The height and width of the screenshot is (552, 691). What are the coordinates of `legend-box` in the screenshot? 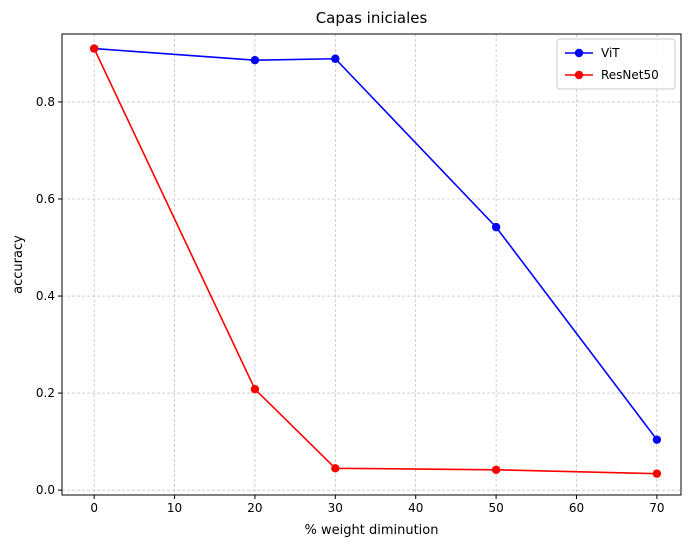 It's located at (616, 64).